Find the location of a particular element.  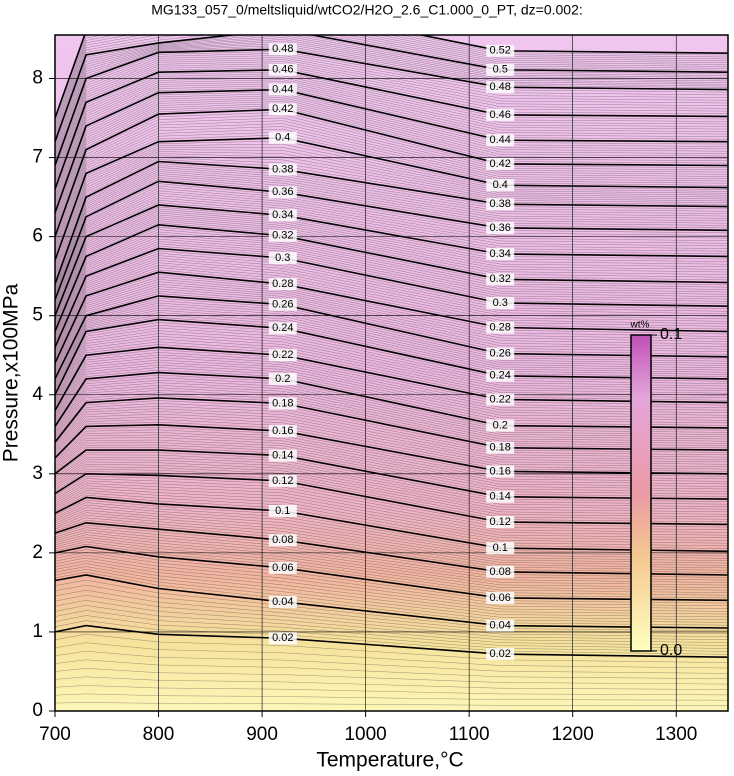

y-tick-label: 8 is located at coordinates (37, 78).